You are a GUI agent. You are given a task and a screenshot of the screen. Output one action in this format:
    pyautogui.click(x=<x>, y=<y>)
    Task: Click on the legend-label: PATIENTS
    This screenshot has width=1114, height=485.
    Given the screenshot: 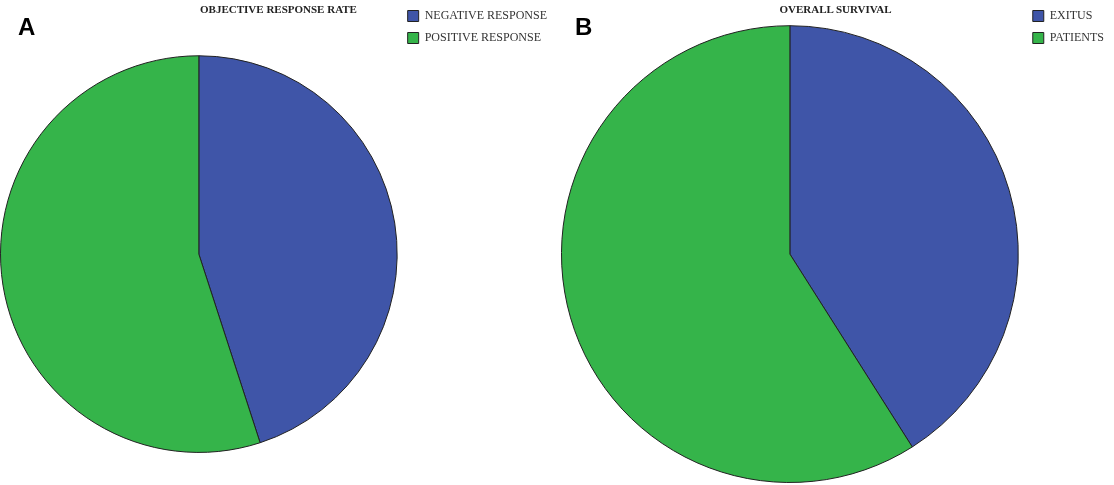 What is the action you would take?
    pyautogui.click(x=1076, y=37)
    